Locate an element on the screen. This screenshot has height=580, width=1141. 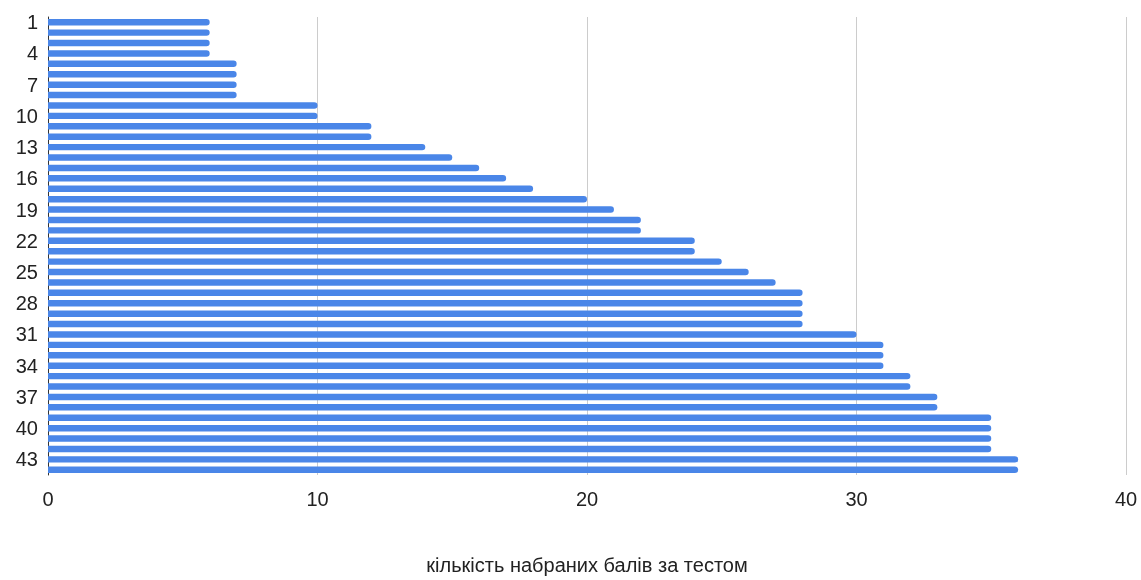
y-tick-label: 31 is located at coordinates (26, 334).